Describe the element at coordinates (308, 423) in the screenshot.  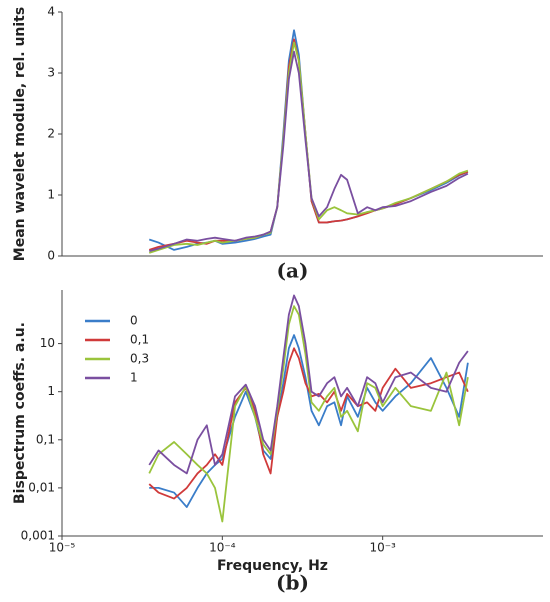
I see `series-line` at that location.